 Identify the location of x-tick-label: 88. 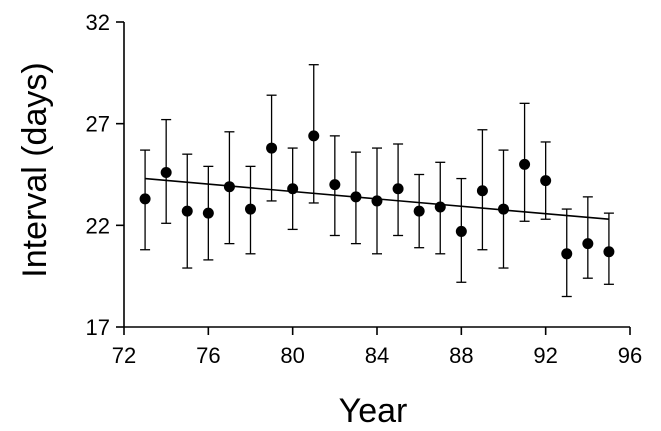
(461, 355).